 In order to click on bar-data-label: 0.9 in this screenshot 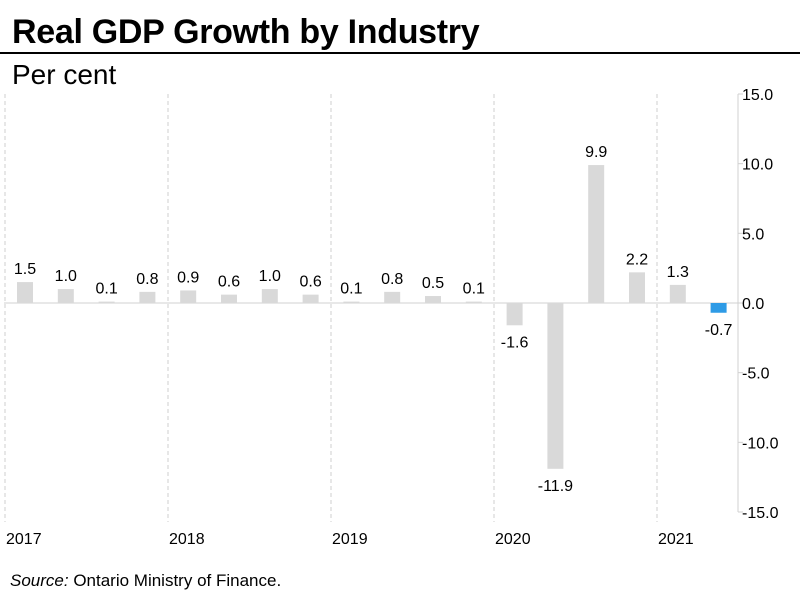, I will do `click(188, 277)`.